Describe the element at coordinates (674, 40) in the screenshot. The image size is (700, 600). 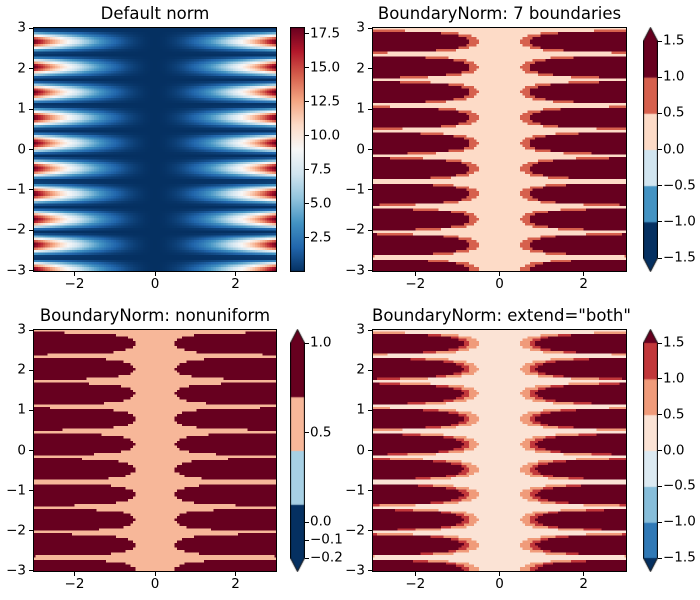
I see `colorbar-tick-label: 1.5` at that location.